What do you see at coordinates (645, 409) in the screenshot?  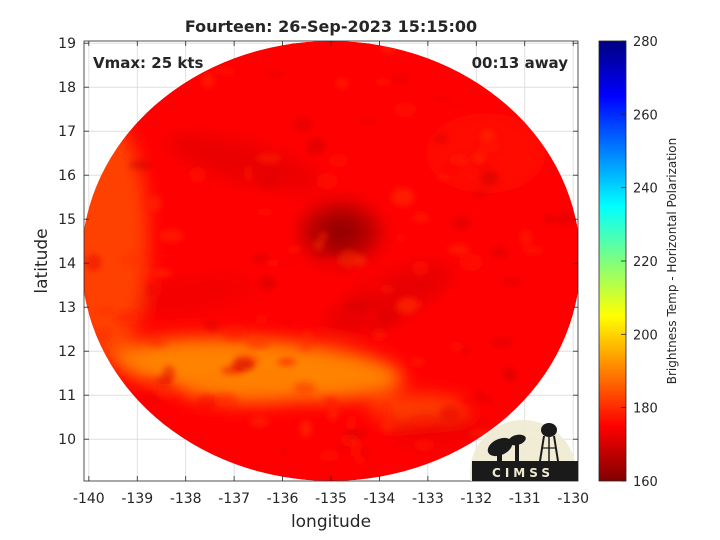 I see `colorbar-tick-label: 180` at bounding box center [645, 409].